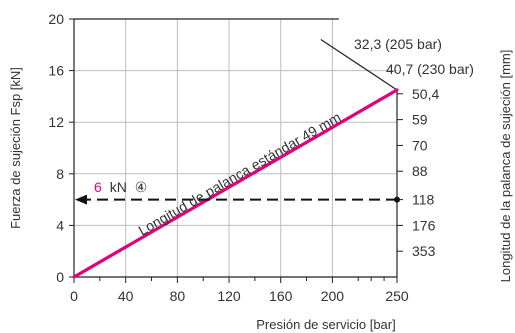 This screenshot has height=333, width=515. Describe the element at coordinates (430, 69) in the screenshot. I see `limit-label-230: 40,7 (230 bar)` at that location.